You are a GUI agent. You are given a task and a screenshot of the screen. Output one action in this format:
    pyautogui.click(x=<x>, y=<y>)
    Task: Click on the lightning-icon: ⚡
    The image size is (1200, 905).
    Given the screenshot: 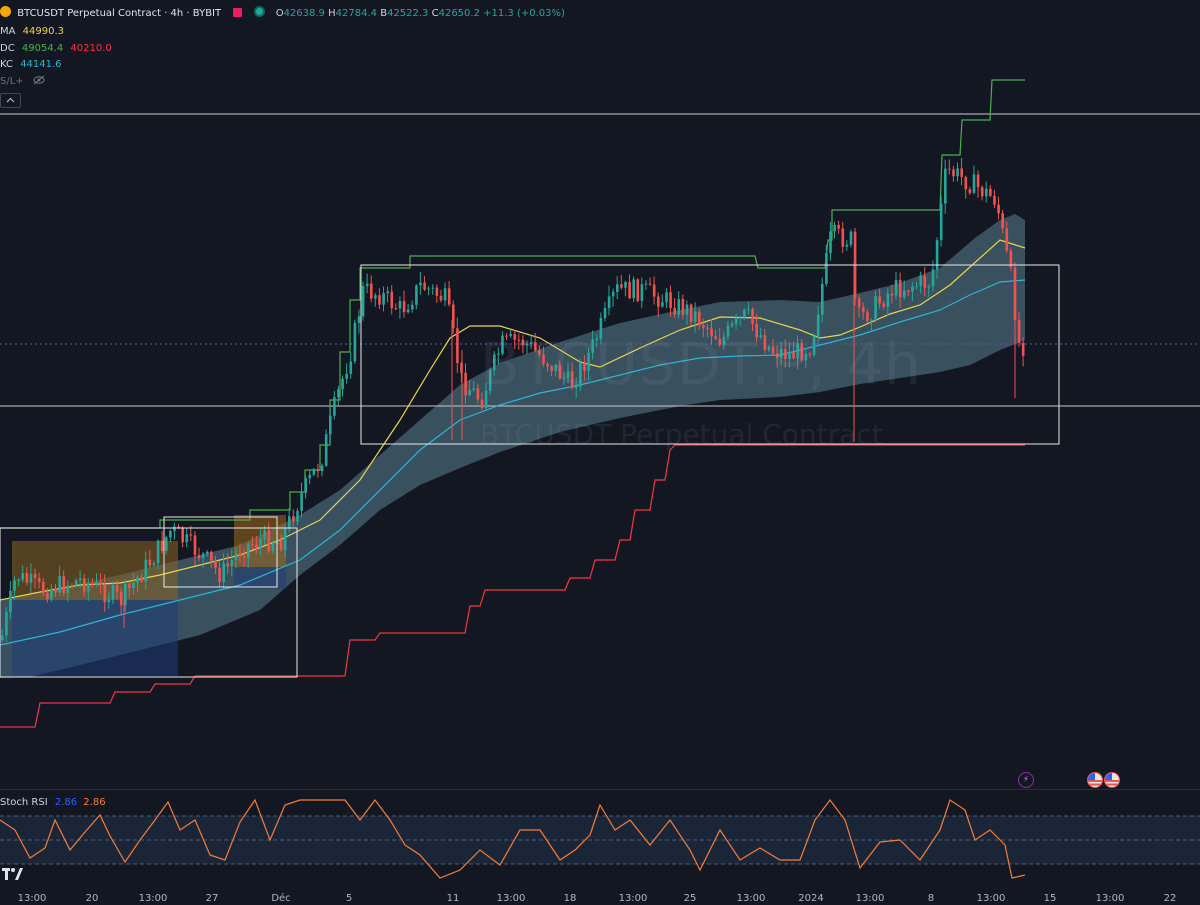 What is the action you would take?
    pyautogui.click(x=1026, y=780)
    